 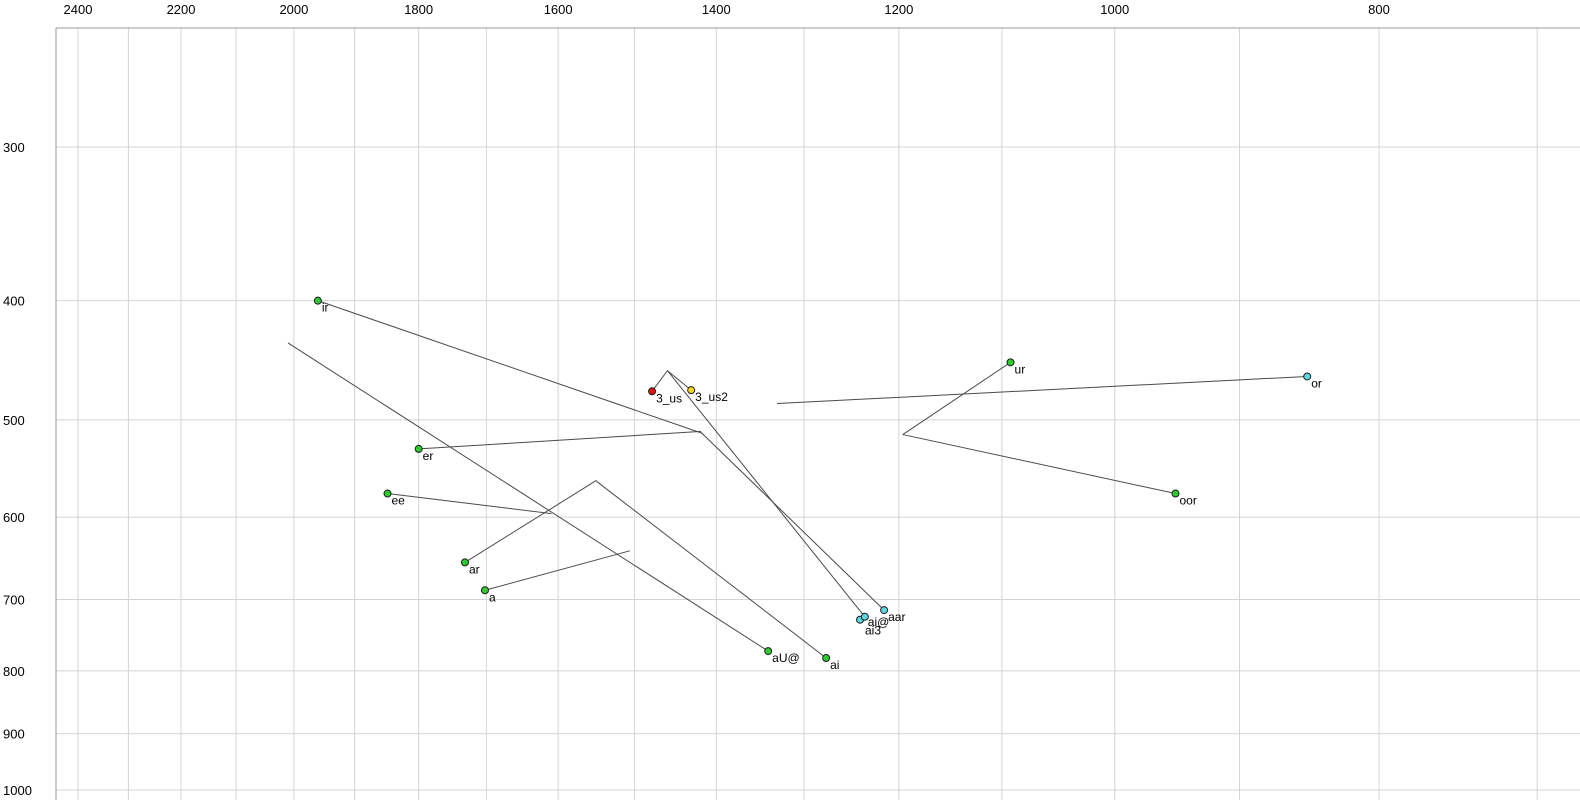 I want to click on x-tick-label-800: 800, so click(x=1379, y=9).